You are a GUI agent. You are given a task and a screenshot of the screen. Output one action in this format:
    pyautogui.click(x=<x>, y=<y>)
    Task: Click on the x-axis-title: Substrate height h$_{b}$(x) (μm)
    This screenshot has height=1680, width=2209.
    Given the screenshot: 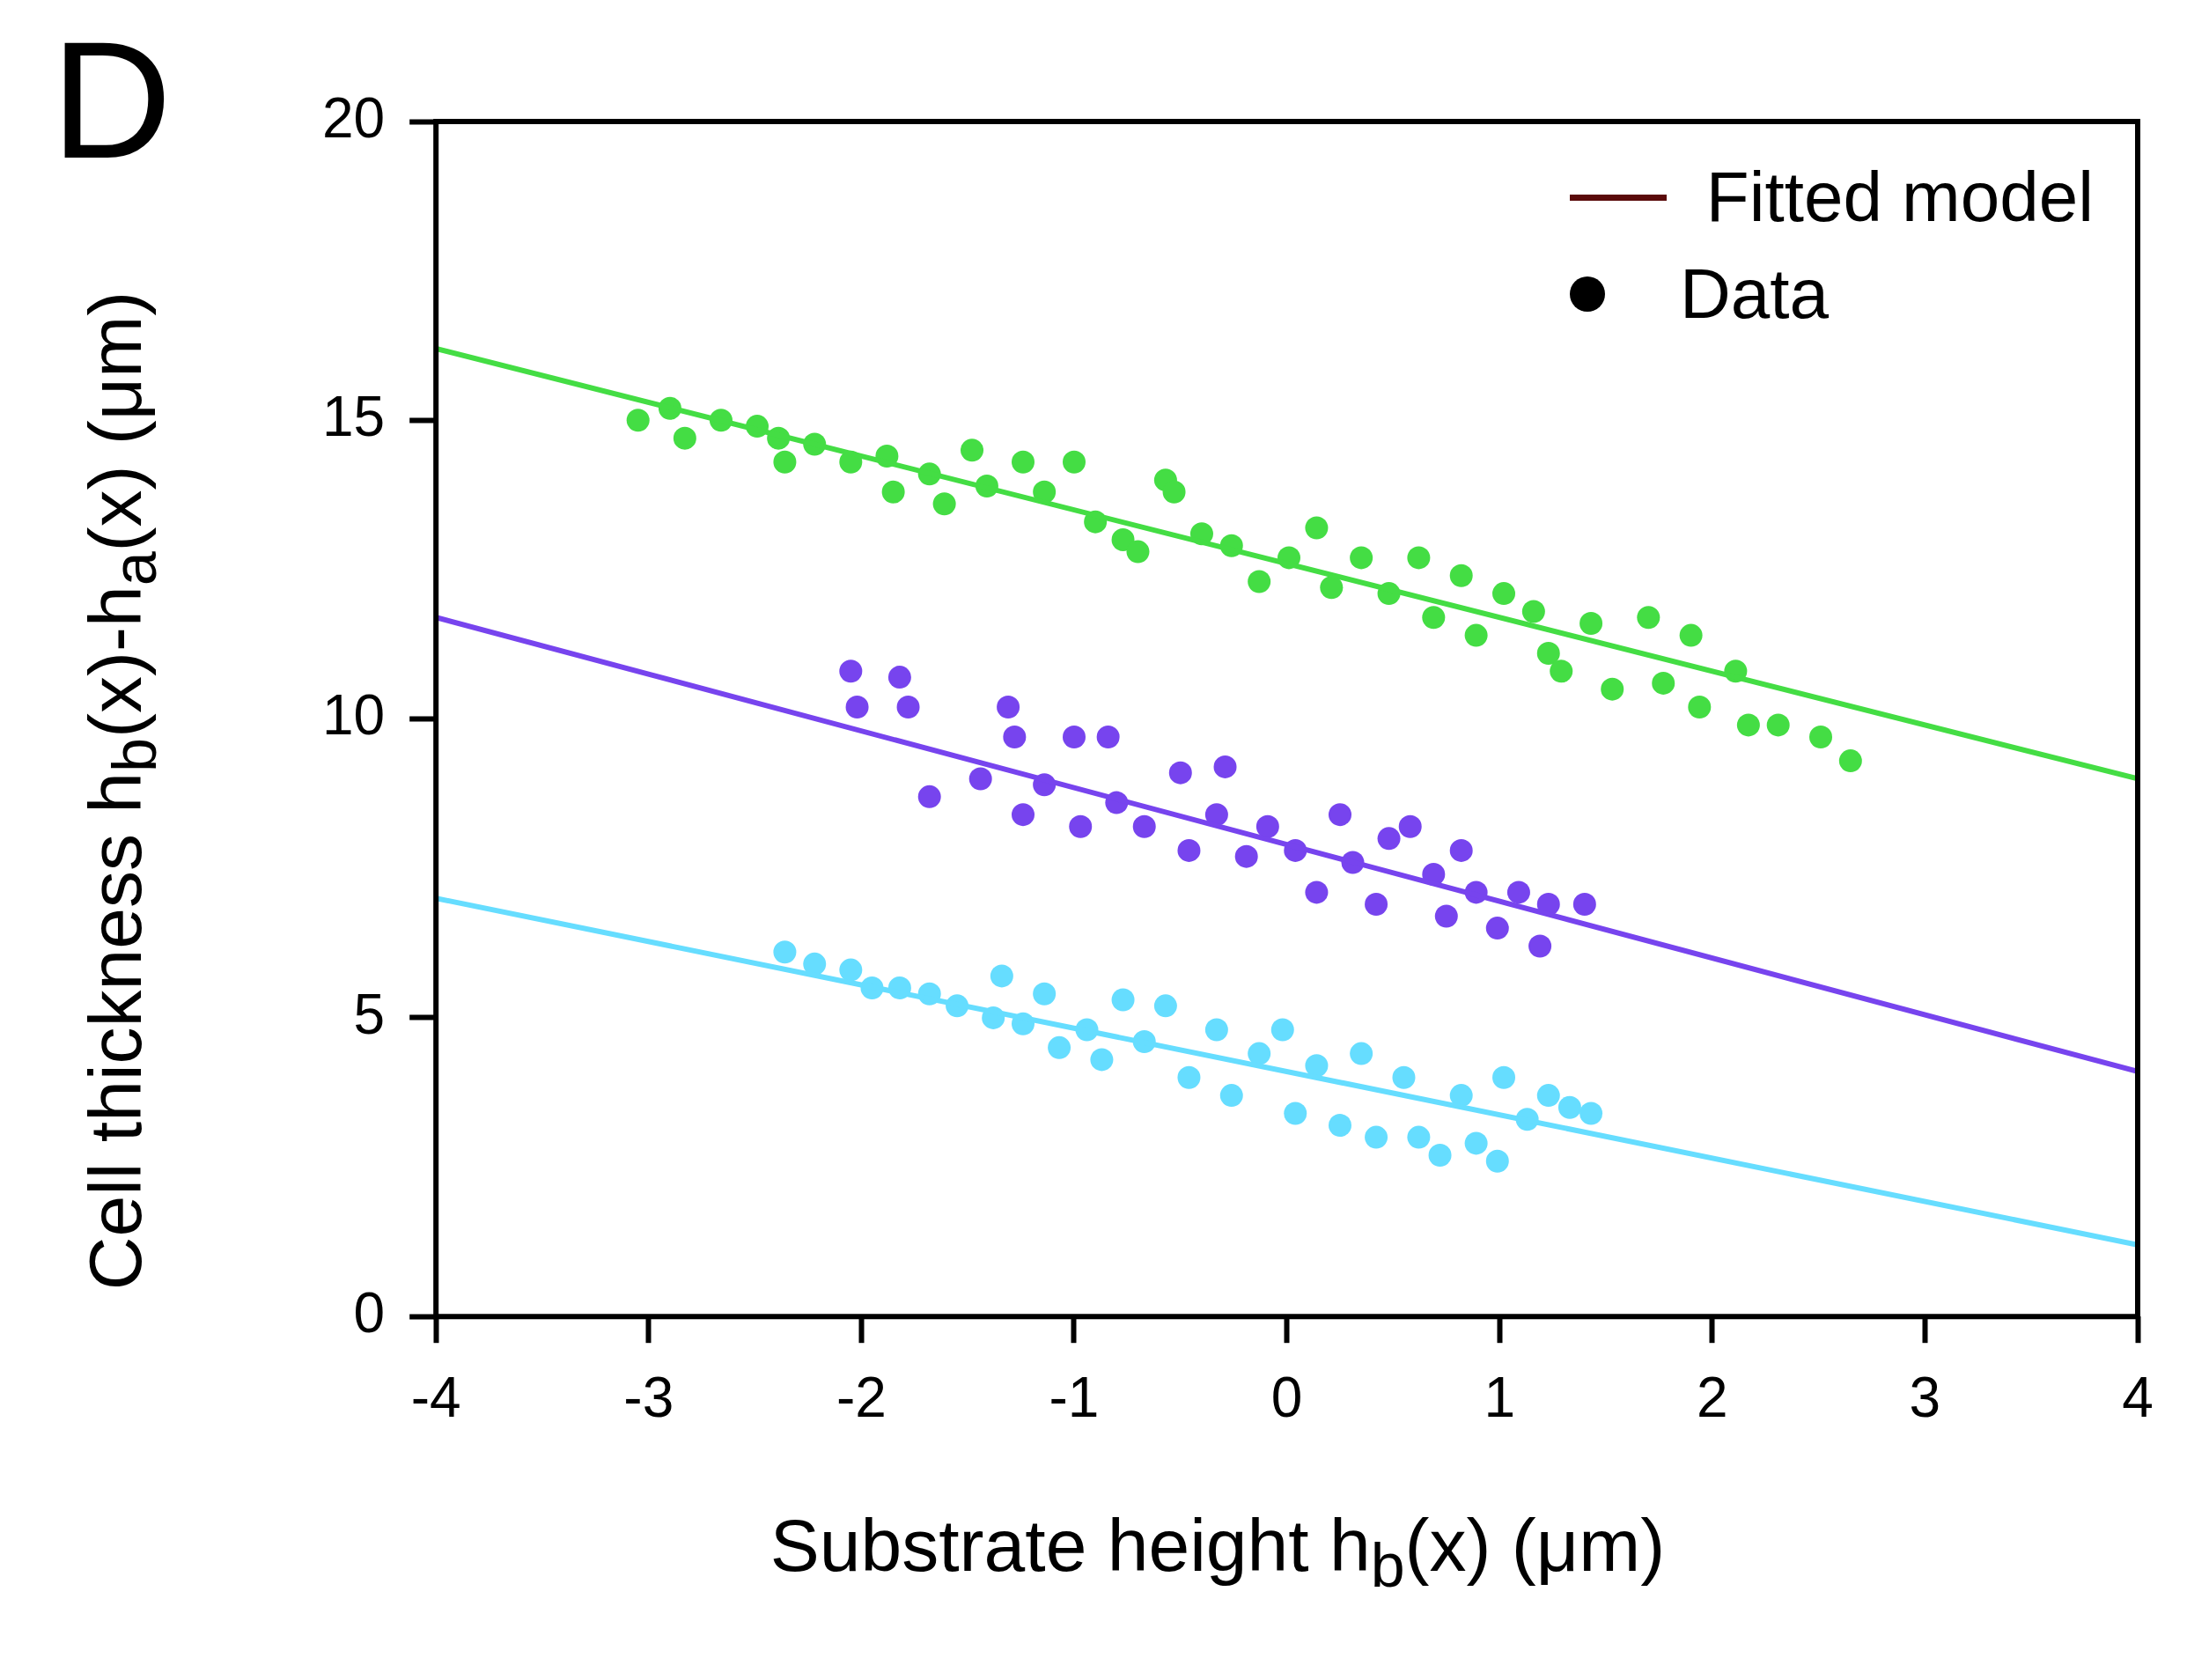 What is the action you would take?
    pyautogui.click(x=1218, y=1552)
    